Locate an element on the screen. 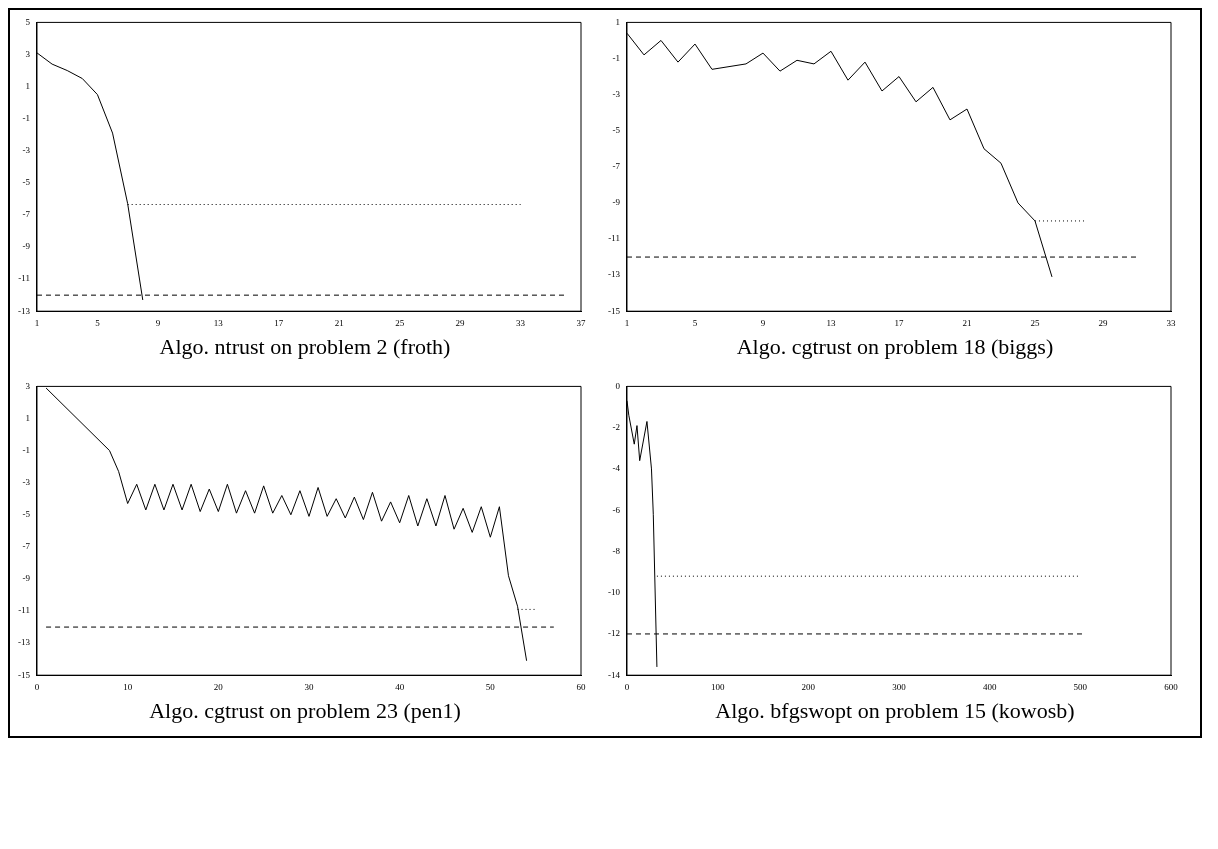 The width and height of the screenshot is (1218, 849). y-tick-label: -14 is located at coordinates (614, 674).